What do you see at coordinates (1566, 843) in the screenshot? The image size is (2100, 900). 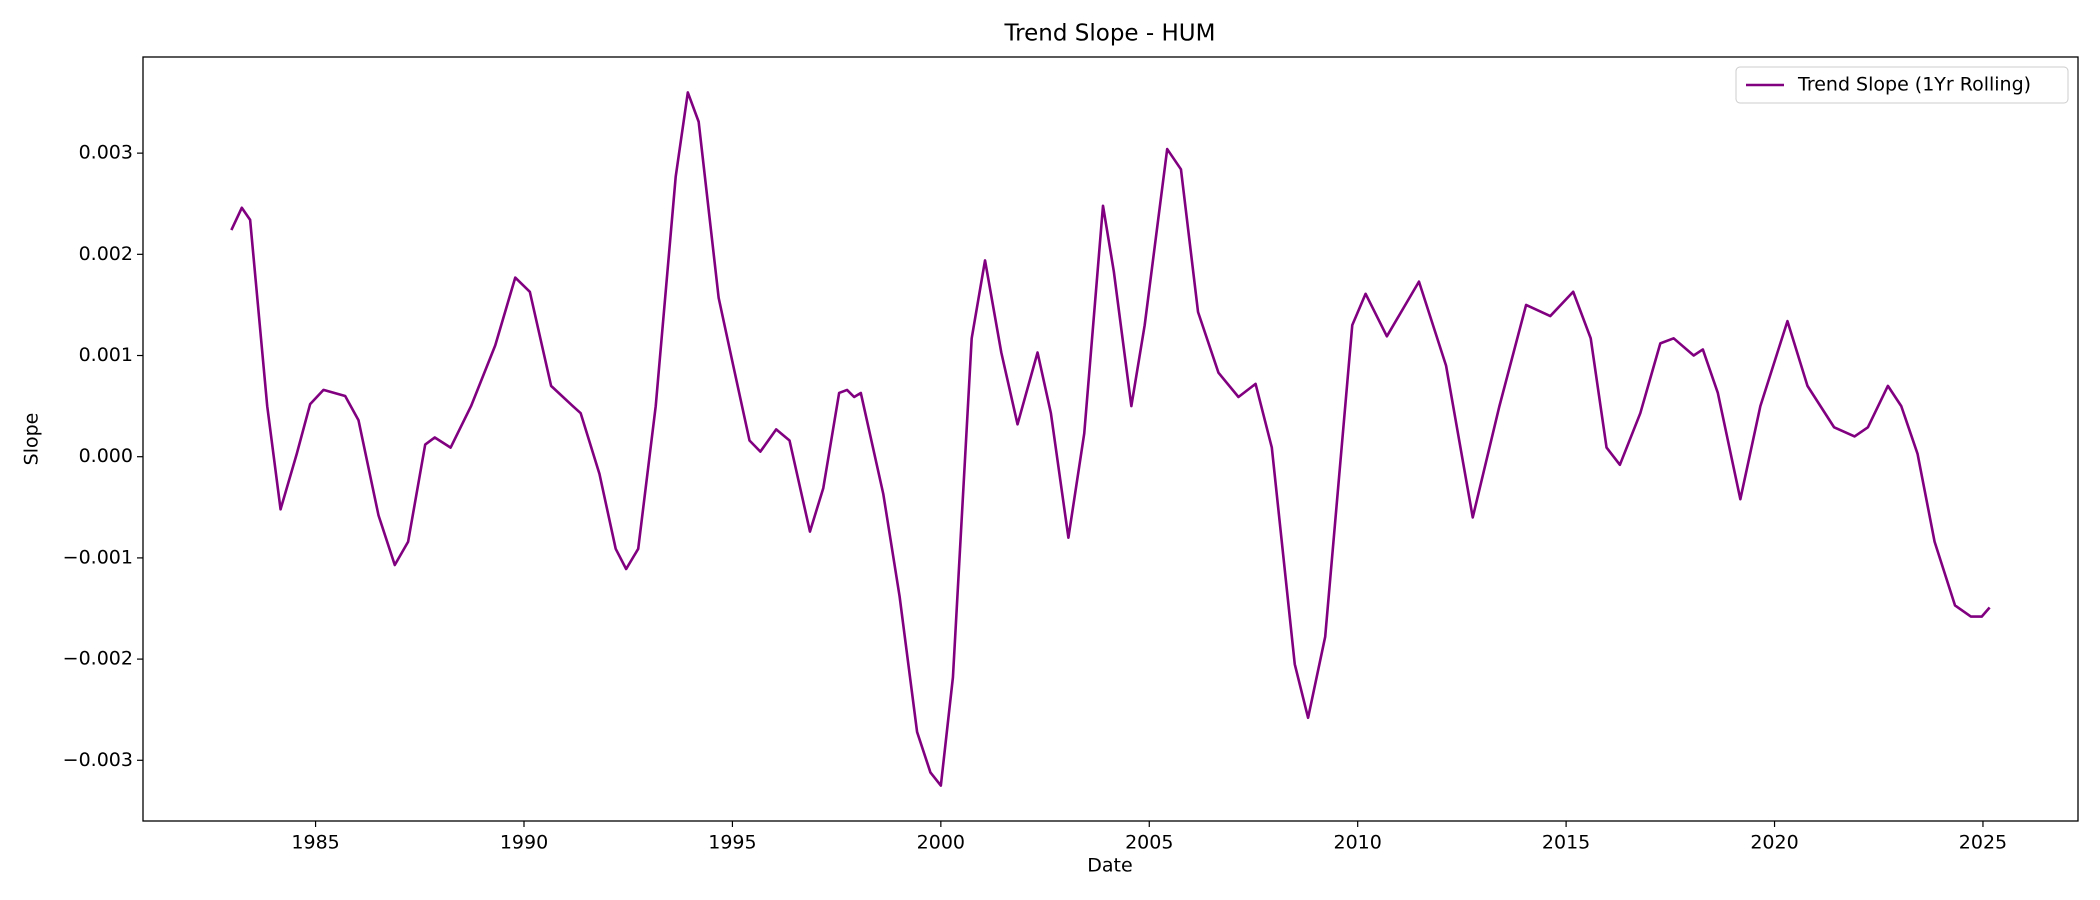 I see `x-tick-label: 2015` at bounding box center [1566, 843].